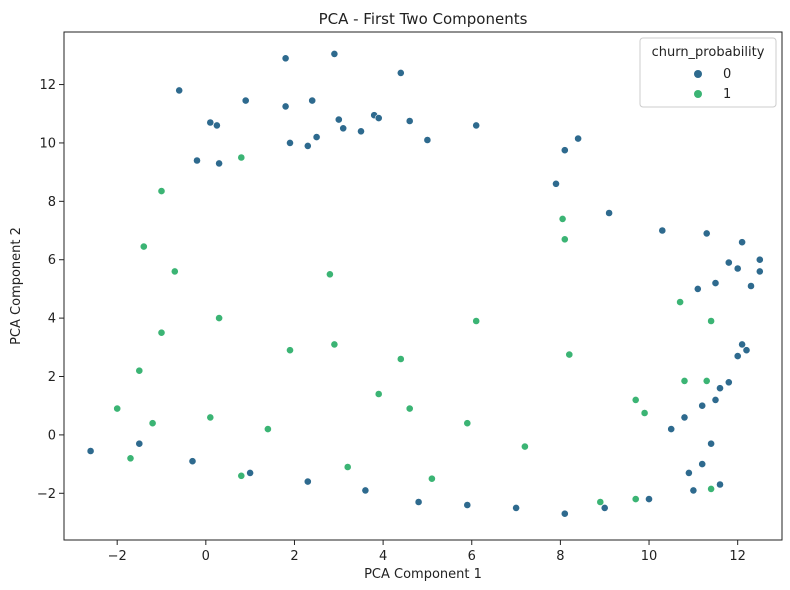  I want to click on x-tick-label: 4, so click(383, 556).